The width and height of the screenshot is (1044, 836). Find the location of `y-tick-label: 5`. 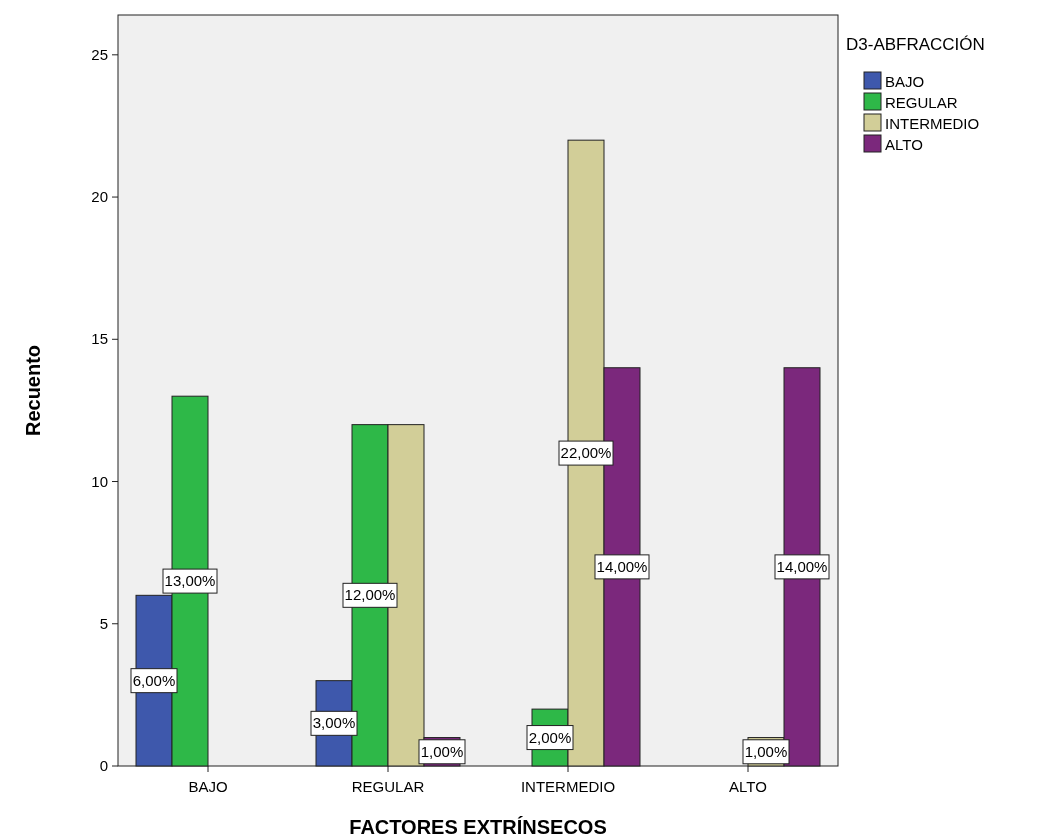

y-tick-label: 5 is located at coordinates (103, 623).